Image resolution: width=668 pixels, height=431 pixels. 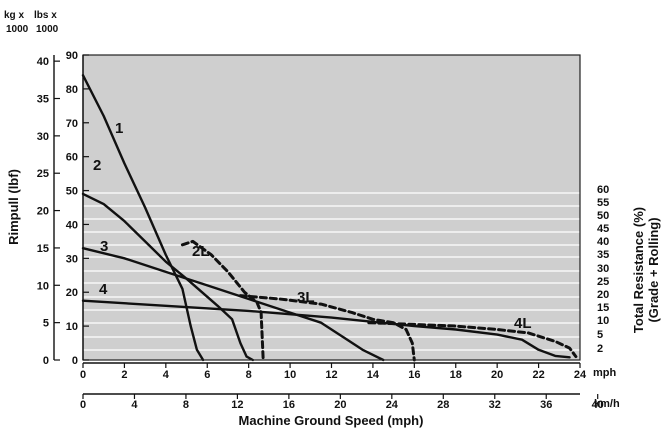 What do you see at coordinates (207, 375) in the screenshot?
I see `x-tick-mph-6: 6` at bounding box center [207, 375].